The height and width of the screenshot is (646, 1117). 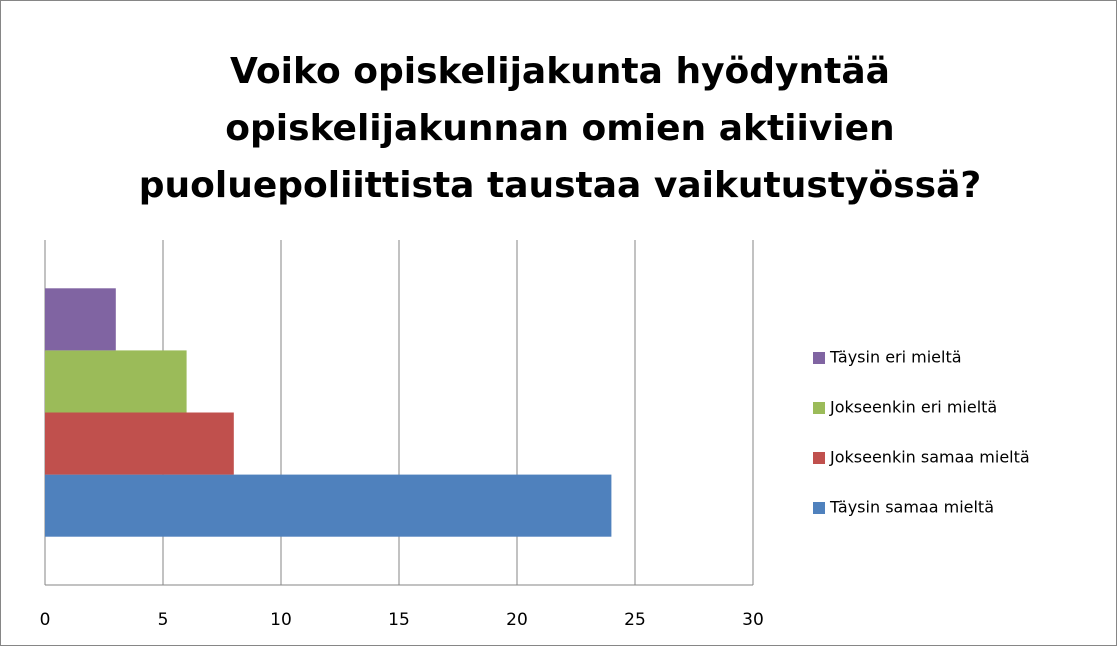 I want to click on legend-label: Täysin samaa mieltä, so click(x=911, y=507).